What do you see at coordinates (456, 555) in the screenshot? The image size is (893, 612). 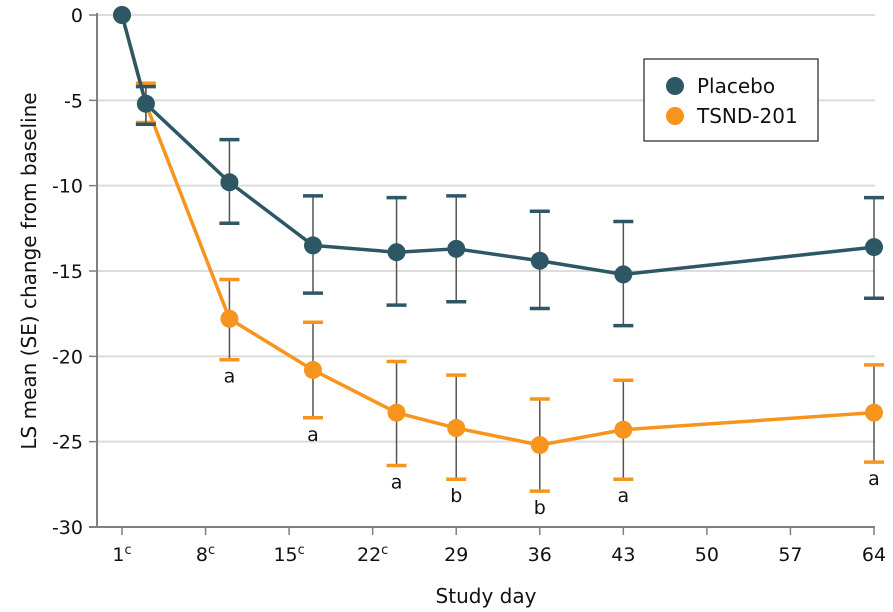 I see `x-tick-label: 29` at bounding box center [456, 555].